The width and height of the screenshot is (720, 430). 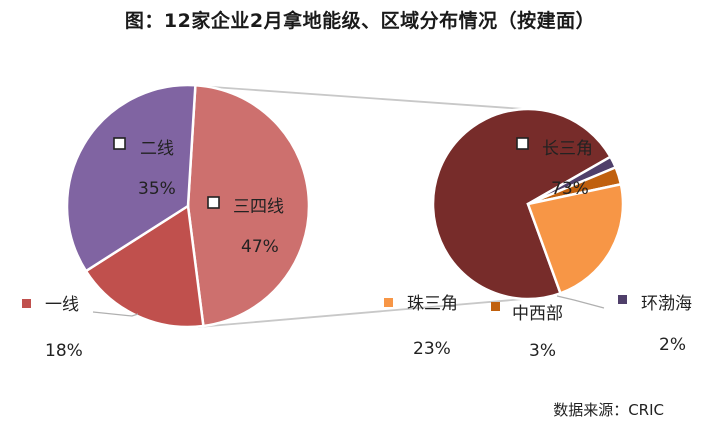 I want to click on slice-value-yi-xian: 18%, so click(x=64, y=351).